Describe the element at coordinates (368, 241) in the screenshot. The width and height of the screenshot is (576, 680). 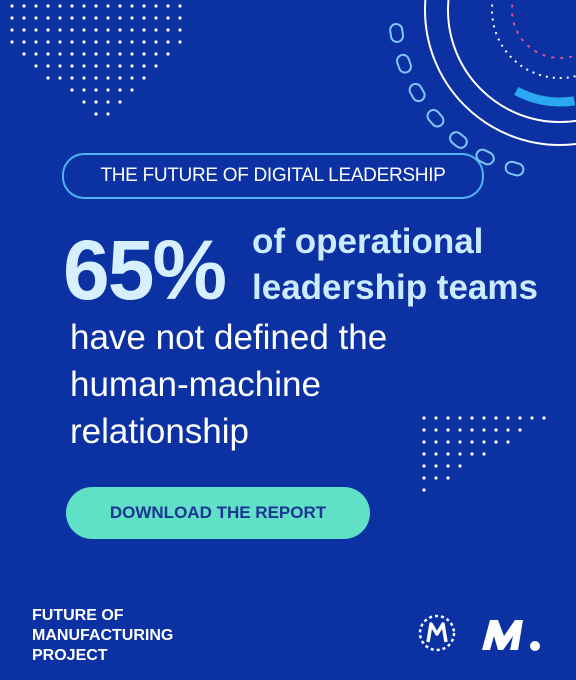
I see `stat-text: of operational` at that location.